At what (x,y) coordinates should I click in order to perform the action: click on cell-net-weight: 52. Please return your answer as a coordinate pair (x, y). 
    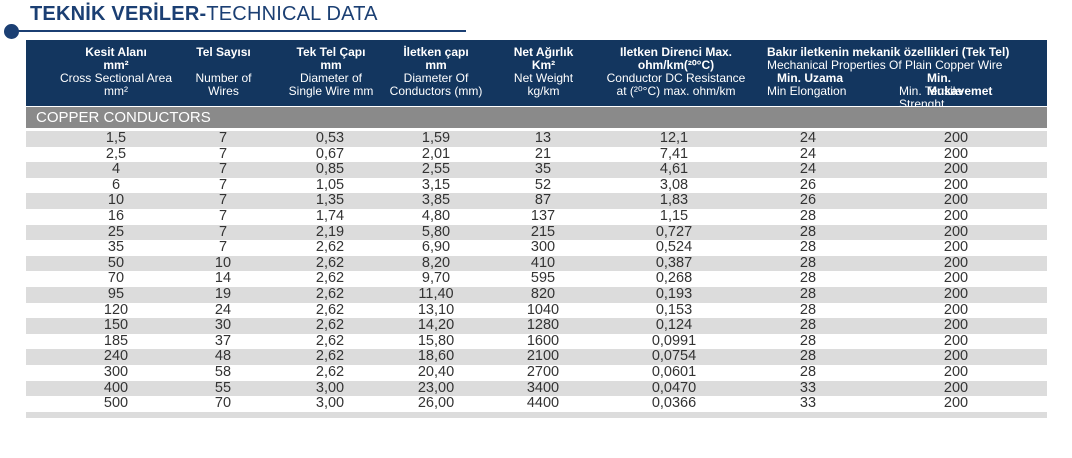
    Looking at the image, I should click on (543, 184).